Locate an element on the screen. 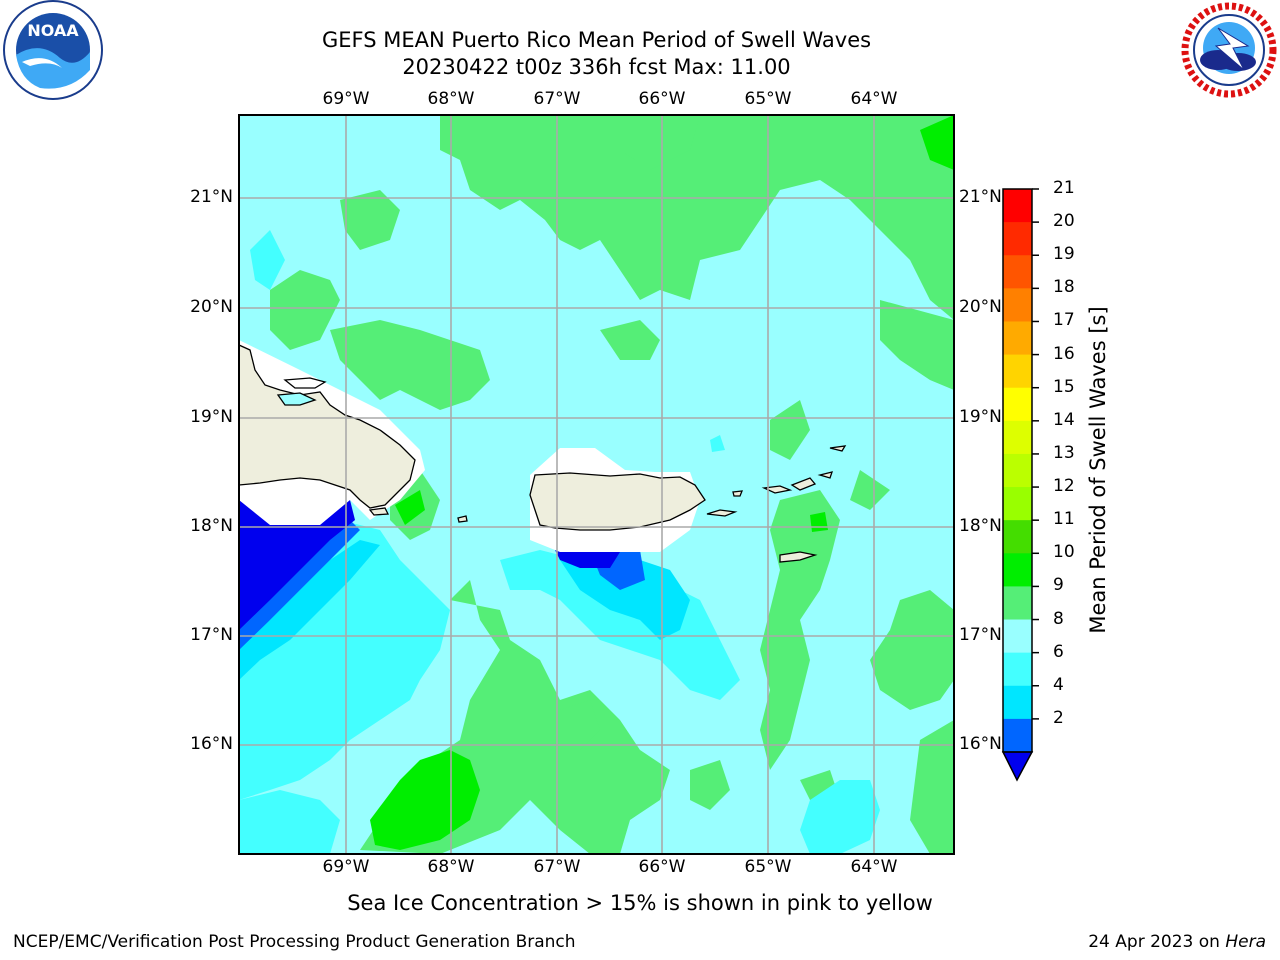 The width and height of the screenshot is (1280, 960). colorbar-tick-label: 17 is located at coordinates (1064, 320).